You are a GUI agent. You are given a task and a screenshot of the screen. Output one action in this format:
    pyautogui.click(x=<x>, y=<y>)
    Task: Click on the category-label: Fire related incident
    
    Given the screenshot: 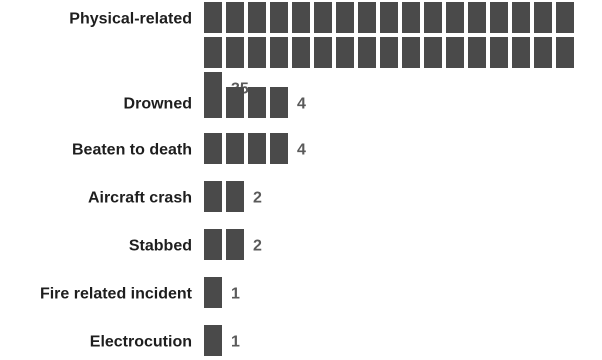 What is the action you would take?
    pyautogui.click(x=116, y=294)
    